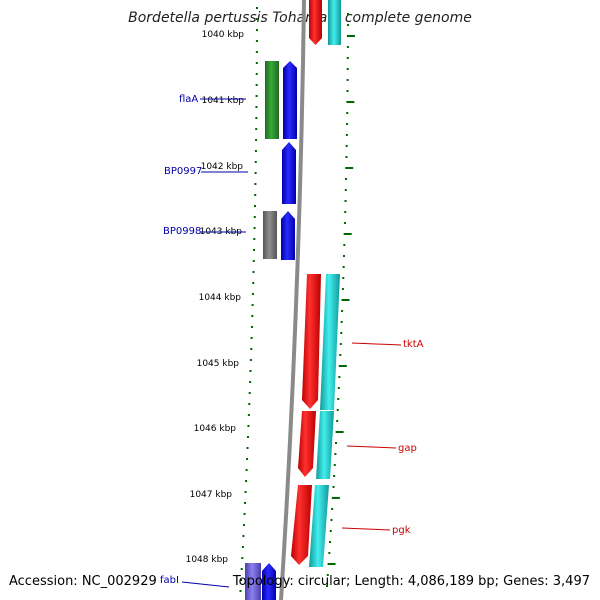 The width and height of the screenshot is (600, 600). I want to click on scale-label: 1041 kbp, so click(223, 101).